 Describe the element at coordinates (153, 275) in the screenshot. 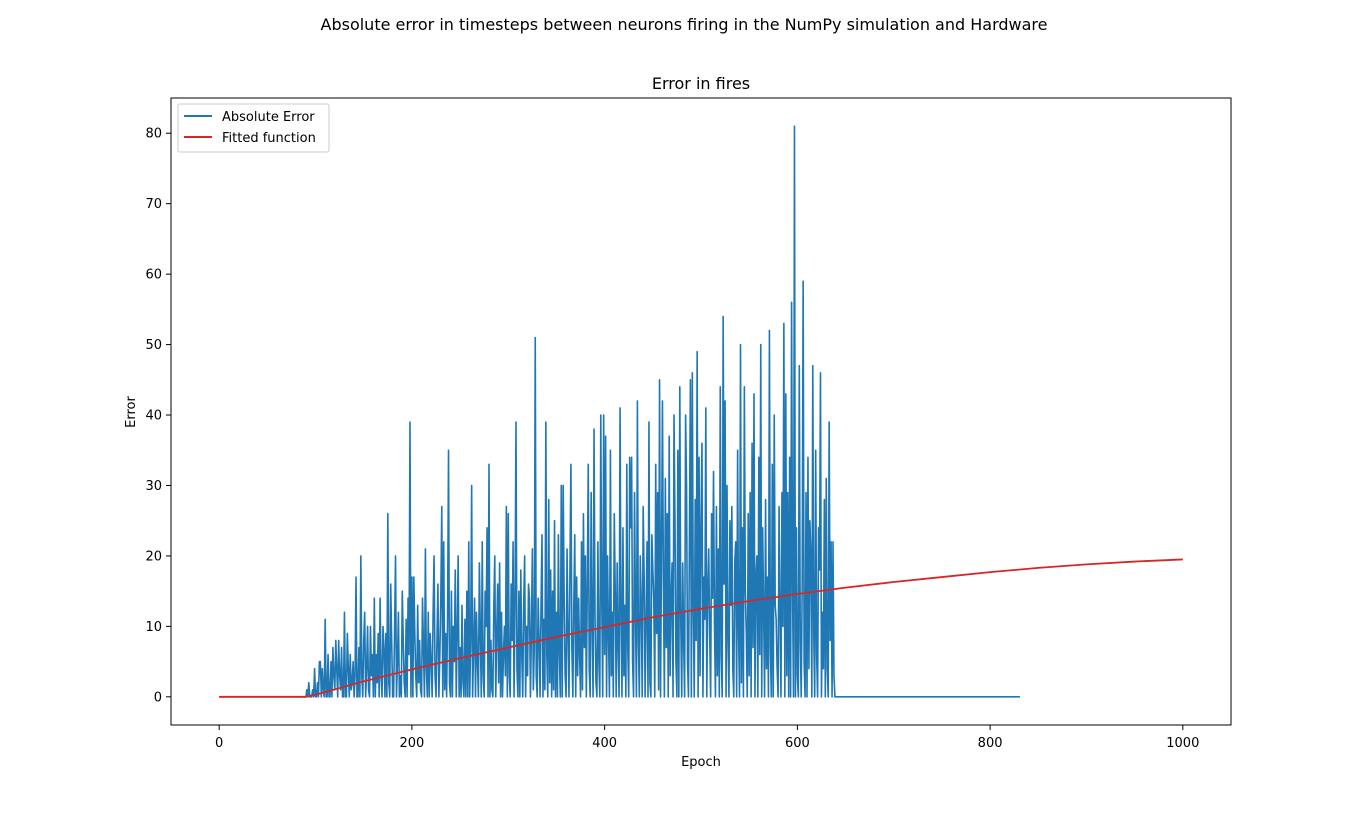

I see `y-tick-label: 60` at that location.